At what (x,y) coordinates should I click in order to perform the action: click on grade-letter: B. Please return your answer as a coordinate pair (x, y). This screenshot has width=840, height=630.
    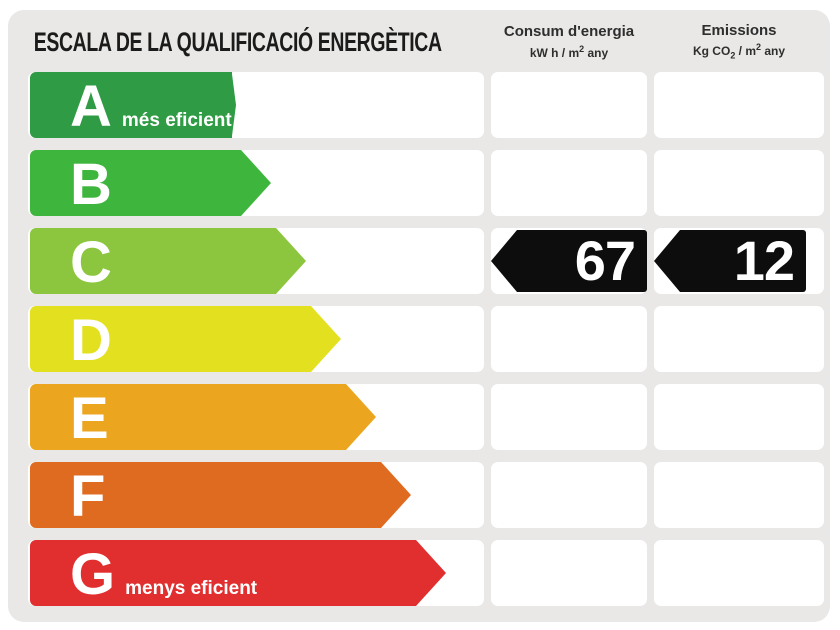
    Looking at the image, I should click on (91, 184).